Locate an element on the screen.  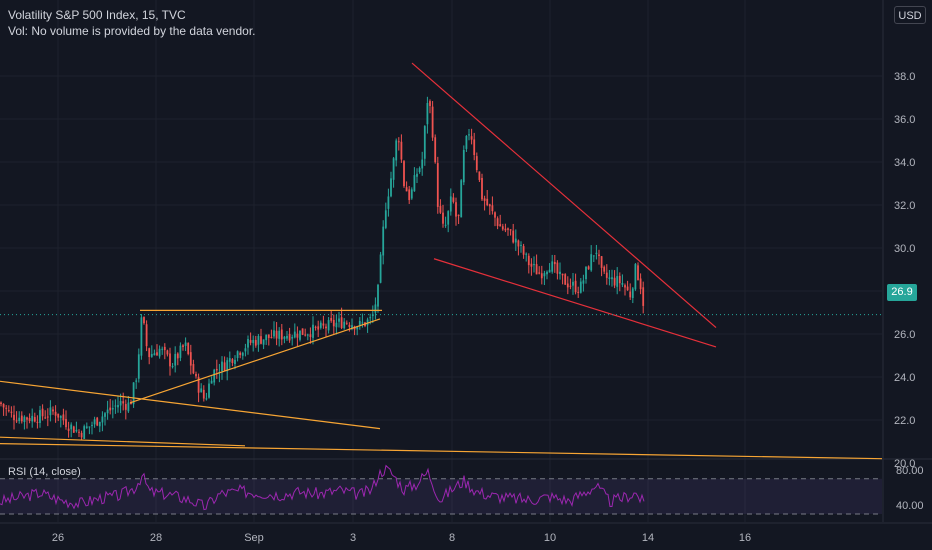
x-tick-label: Sep is located at coordinates (254, 538).